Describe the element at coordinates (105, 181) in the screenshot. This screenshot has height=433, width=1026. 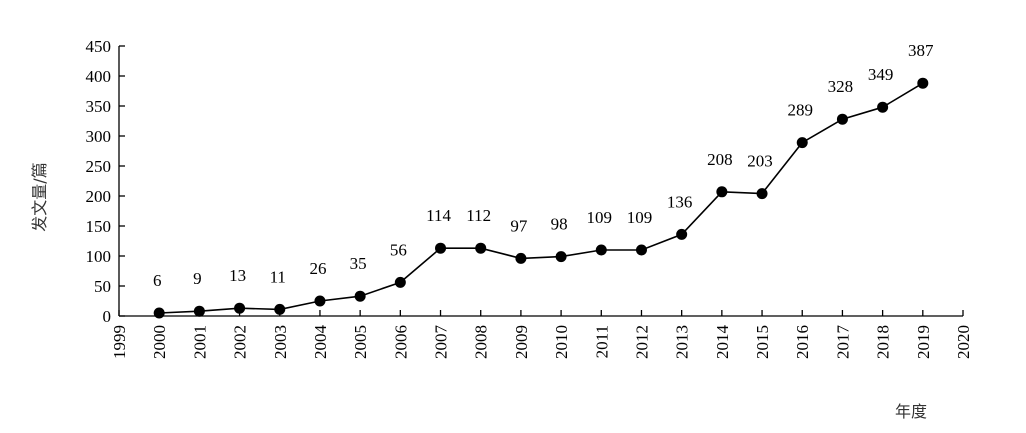
I see `y-axis: 0 50 100 150 200 250 300 350 400 450` at that location.